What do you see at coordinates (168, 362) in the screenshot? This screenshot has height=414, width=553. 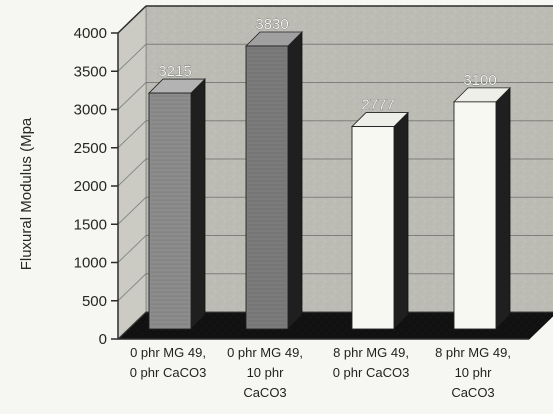 I see `category-label-1: 0 phr MG 49, 0 phr CaCO3` at bounding box center [168, 362].